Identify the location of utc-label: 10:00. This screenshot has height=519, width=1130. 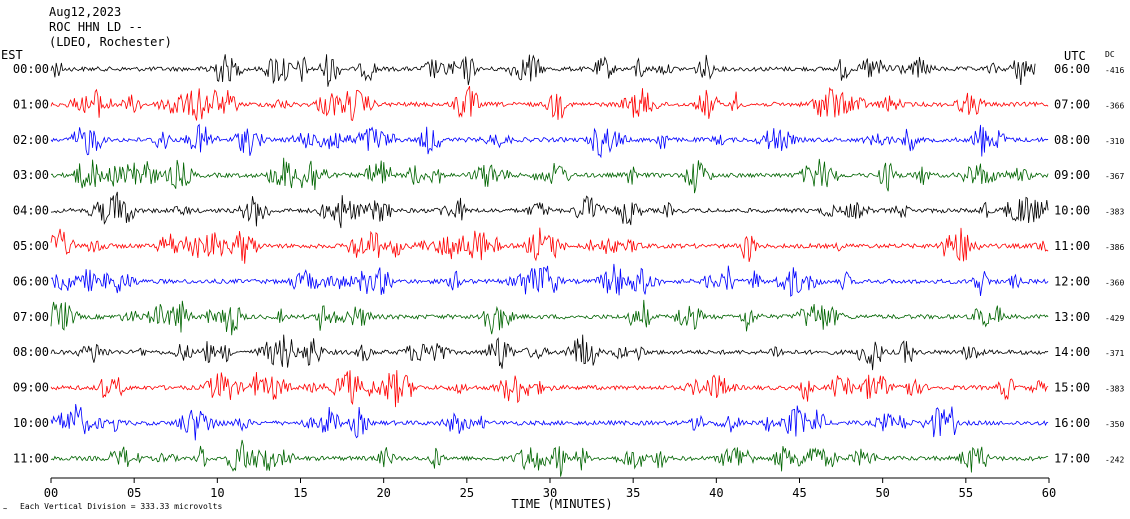
(1072, 211).